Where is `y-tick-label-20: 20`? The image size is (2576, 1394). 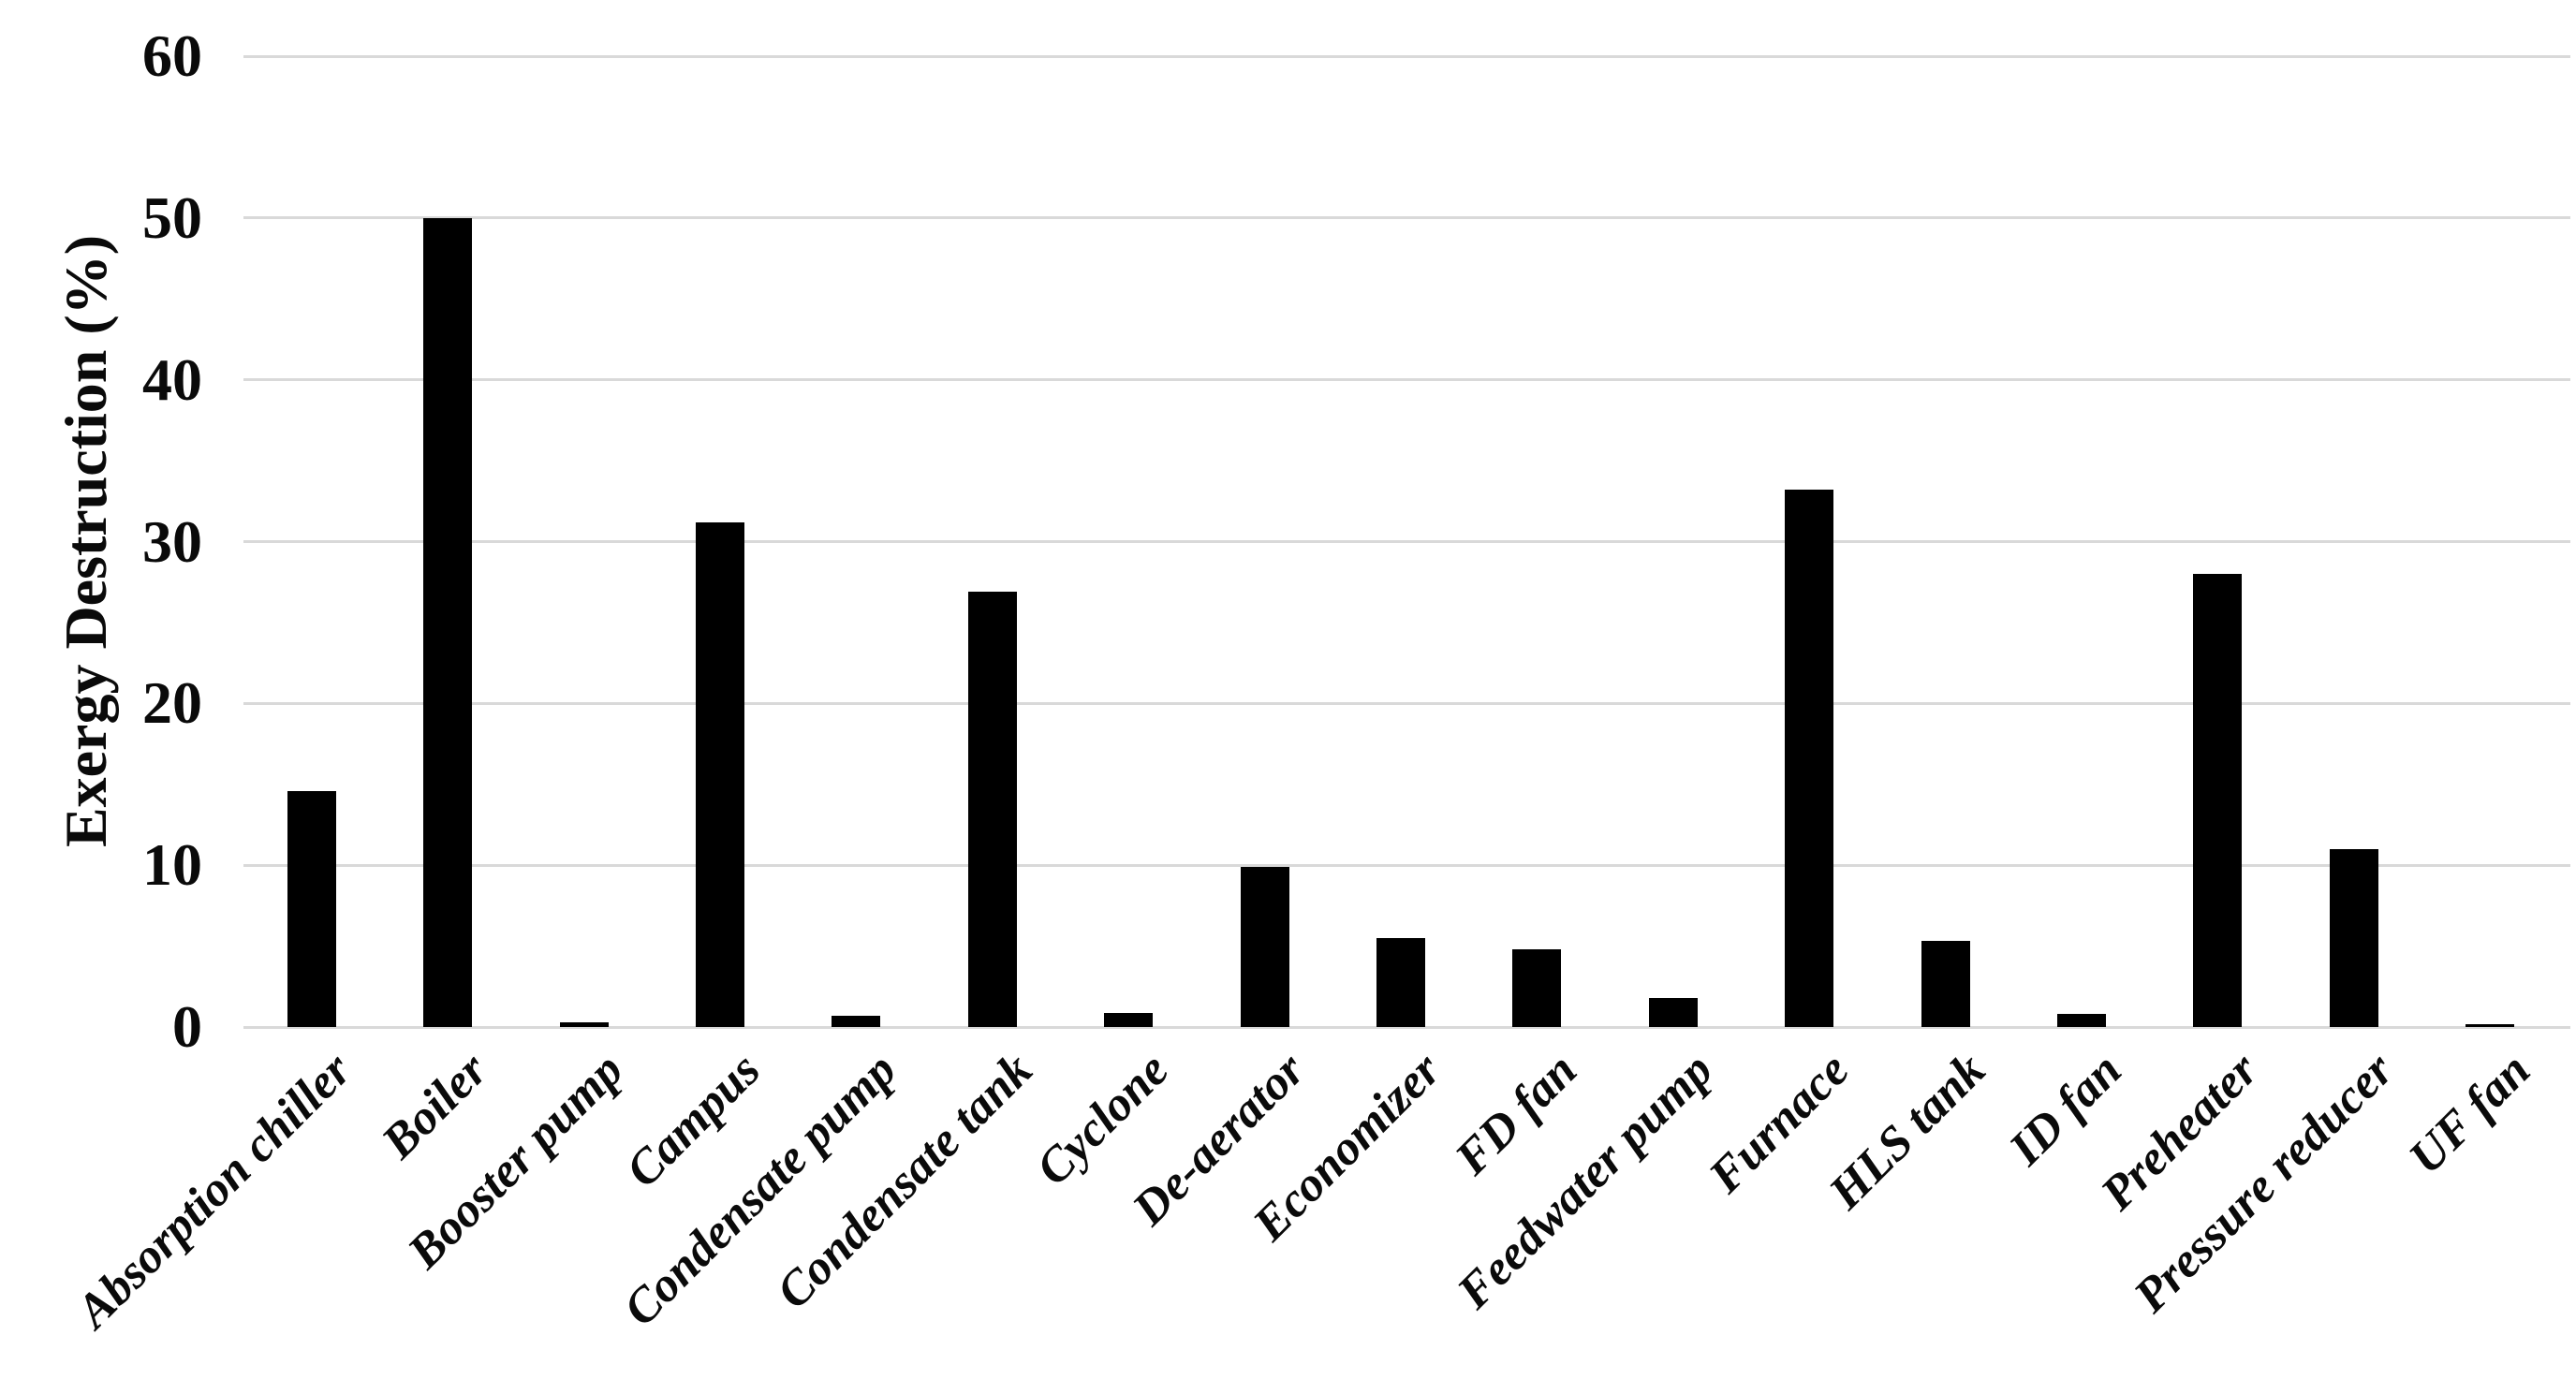 y-tick-label-20: 20 is located at coordinates (172, 703).